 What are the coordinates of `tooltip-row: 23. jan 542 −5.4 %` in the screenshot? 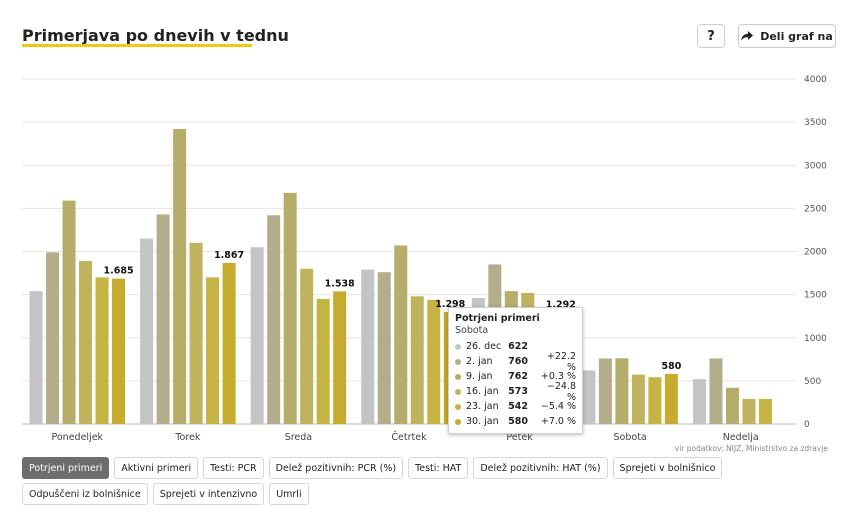 It's located at (515, 406).